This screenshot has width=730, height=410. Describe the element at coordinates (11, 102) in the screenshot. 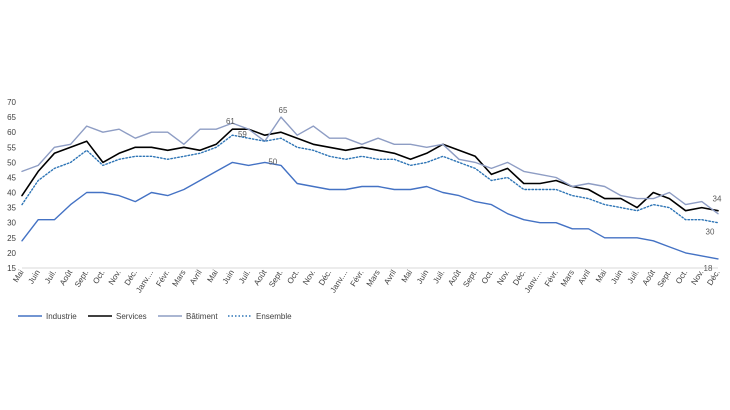

I see `y-tick-label: 70` at that location.